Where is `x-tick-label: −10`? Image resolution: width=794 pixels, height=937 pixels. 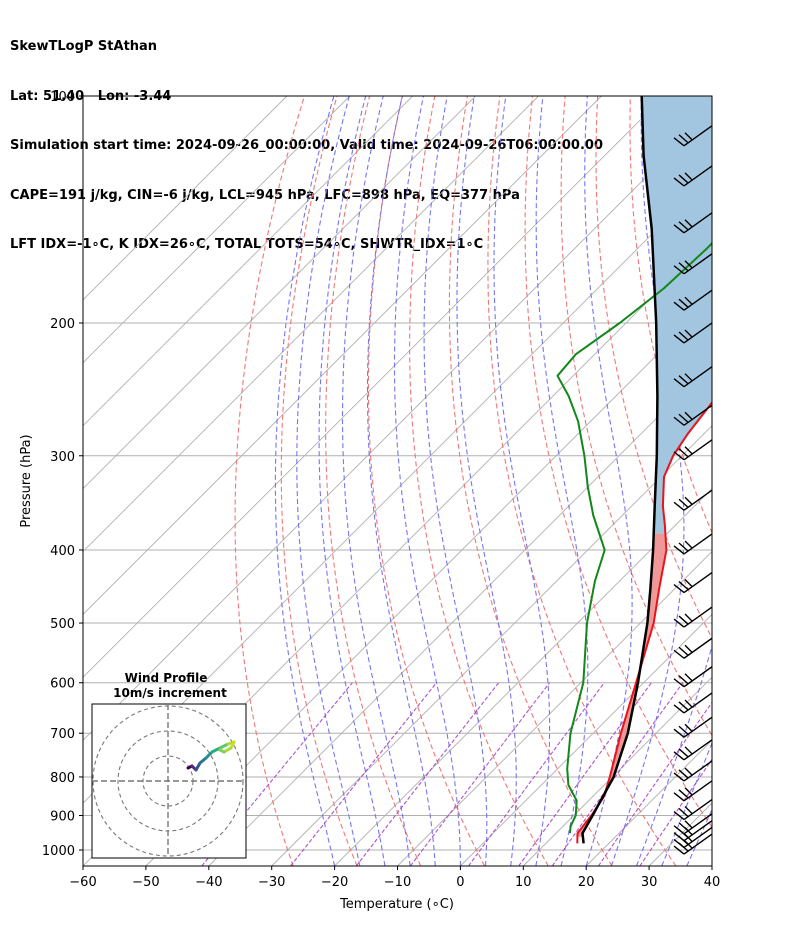 x-tick-label: −10 is located at coordinates (397, 882).